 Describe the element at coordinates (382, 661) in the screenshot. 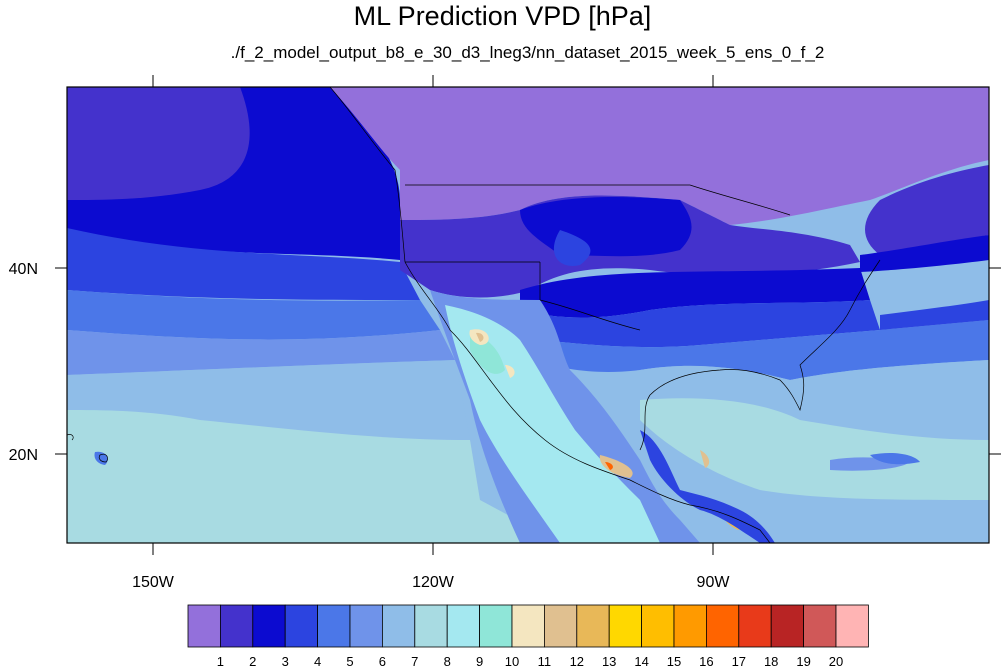

I see `colorbar-label: 6` at that location.